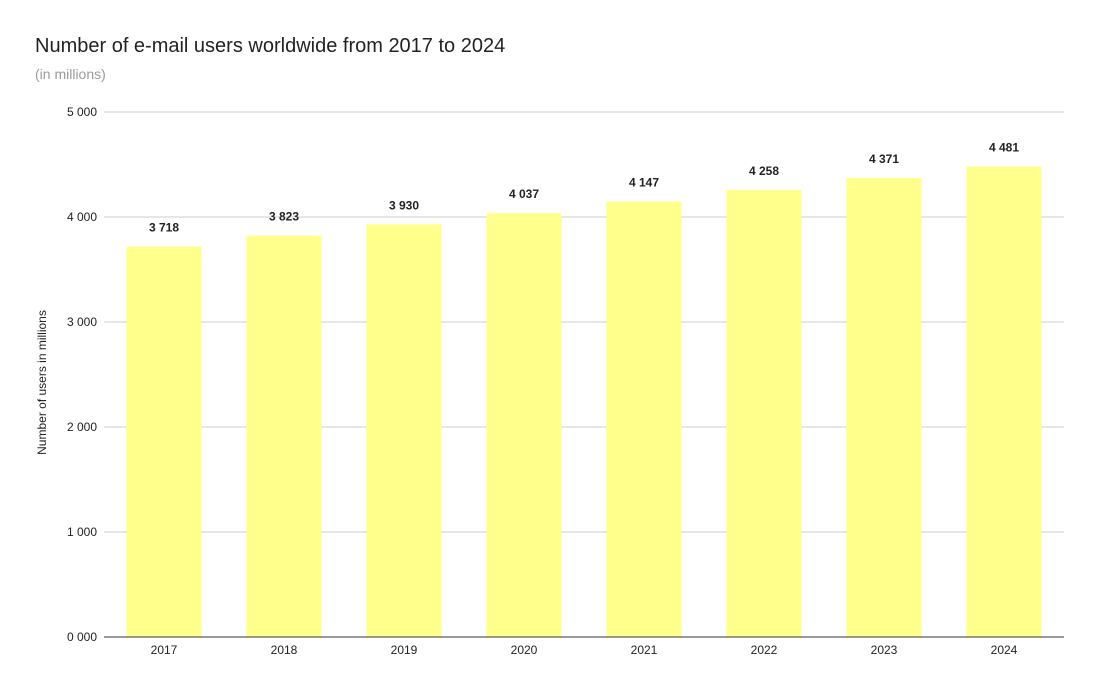 The image size is (1099, 692). What do you see at coordinates (1004, 650) in the screenshot?
I see `x-tick-label: 2024` at bounding box center [1004, 650].